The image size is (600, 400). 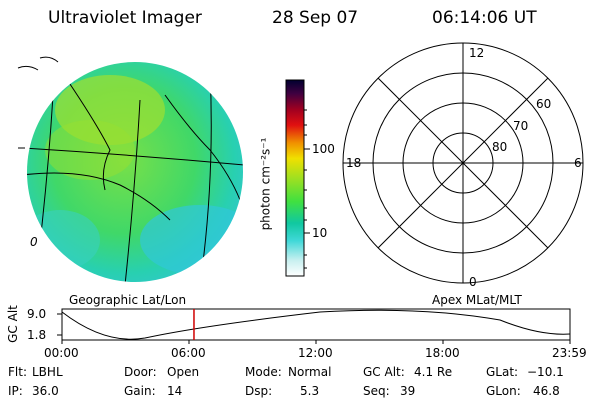 I want to click on seq-key: Seq:, so click(x=376, y=391).